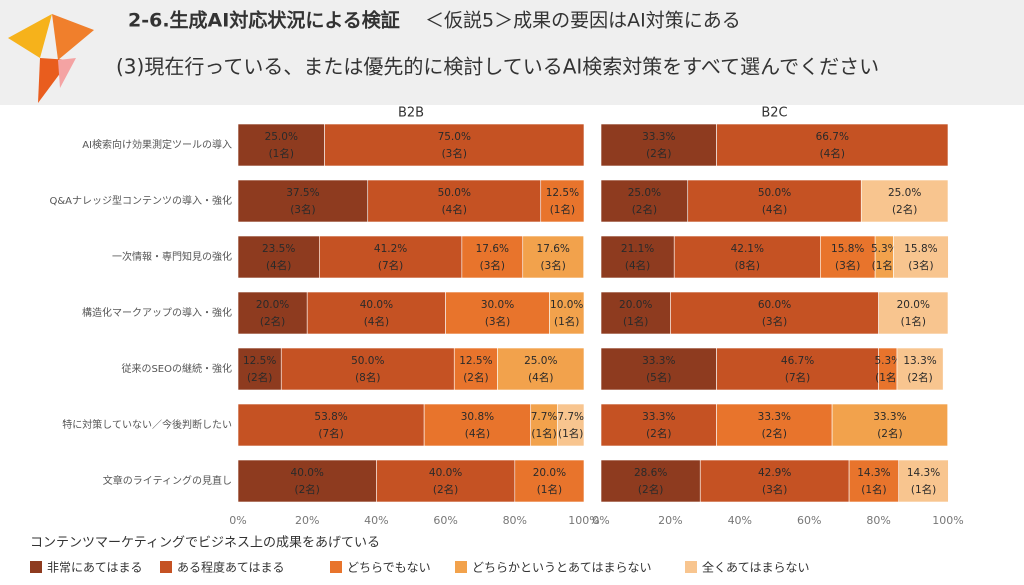 The image size is (1024, 585). What do you see at coordinates (873, 473) in the screenshot?
I see `value-label: 14.3%` at bounding box center [873, 473].